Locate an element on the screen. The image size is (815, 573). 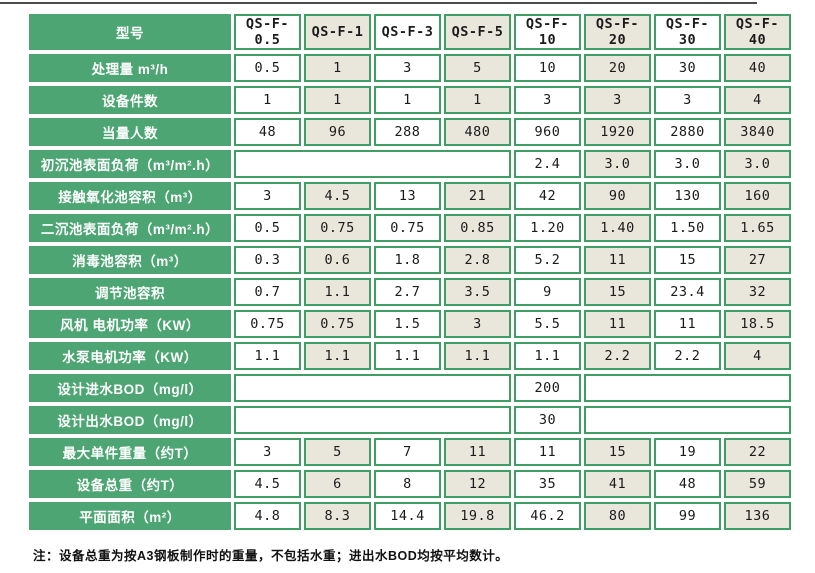
spec-cell: 6 is located at coordinates (337, 484).